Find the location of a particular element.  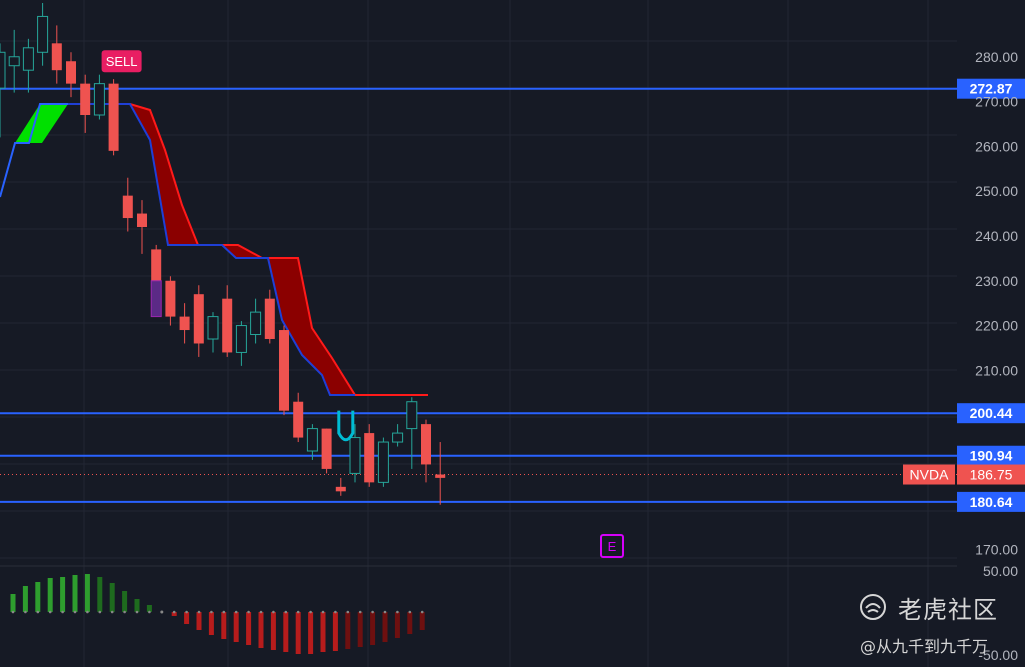

level-label: 272.87 is located at coordinates (991, 89).